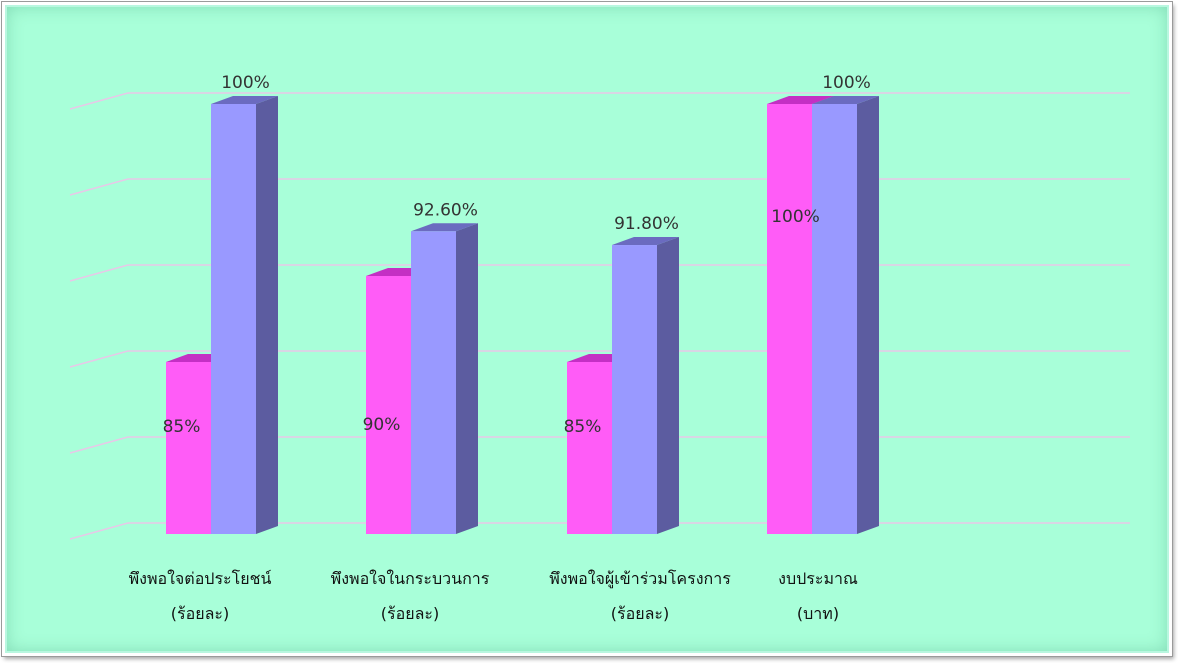 The height and width of the screenshot is (663, 1178). I want to click on category-label-1-line1: พึงพอใจต่อประโยชน์, so click(200, 578).